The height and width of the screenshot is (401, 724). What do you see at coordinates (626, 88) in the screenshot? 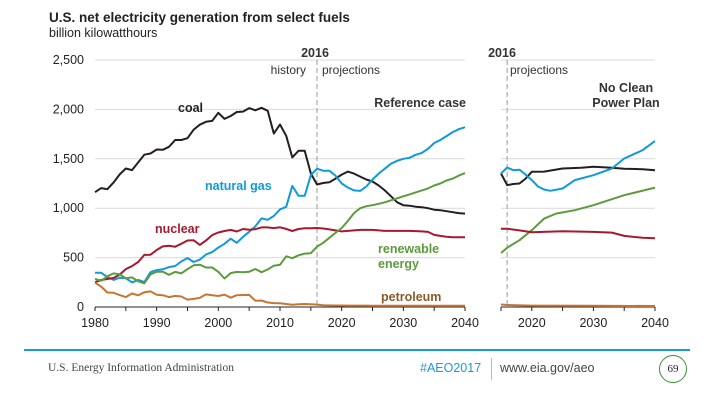
I see `no-cpp-label-1: No Clean` at bounding box center [626, 88].